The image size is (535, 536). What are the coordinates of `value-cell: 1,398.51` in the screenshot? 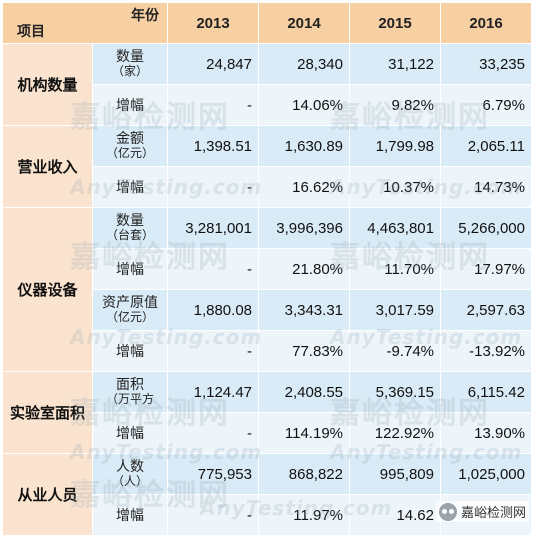 It's located at (213, 146).